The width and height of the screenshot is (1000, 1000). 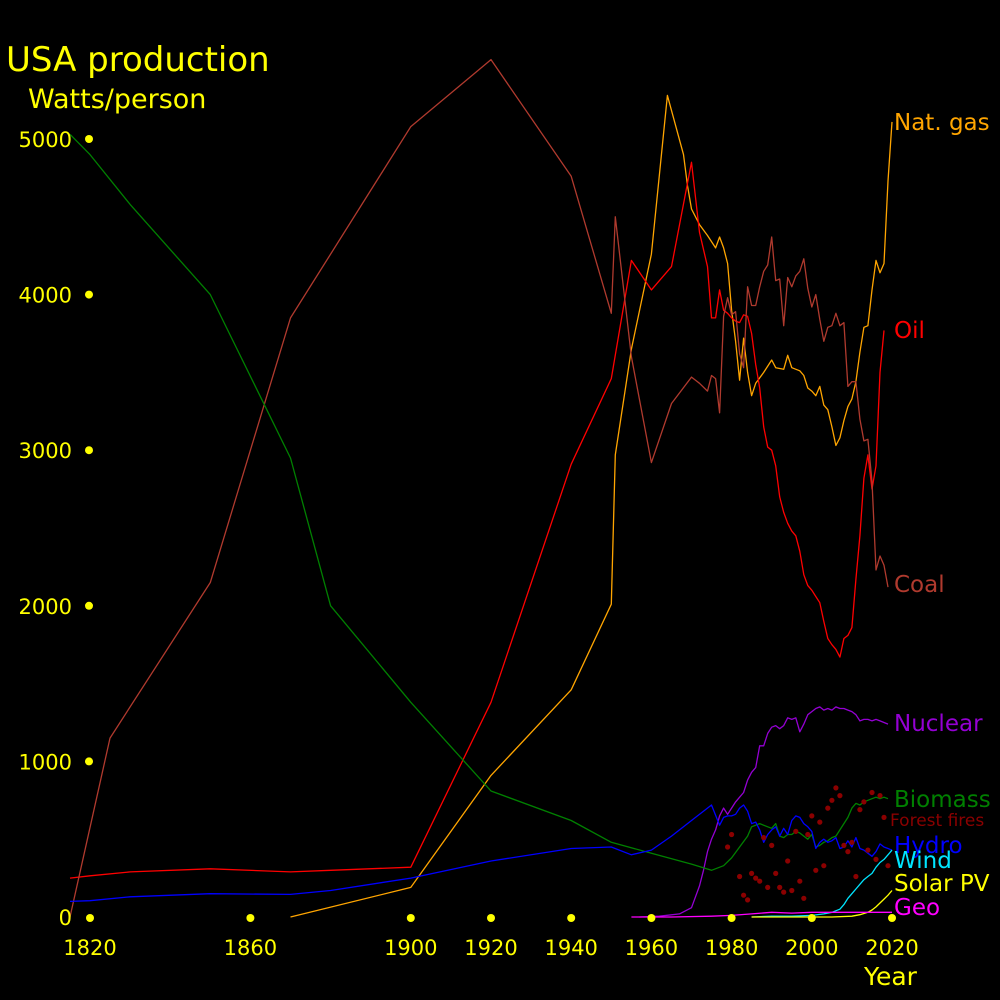 I want to click on geo-line, so click(x=761, y=914).